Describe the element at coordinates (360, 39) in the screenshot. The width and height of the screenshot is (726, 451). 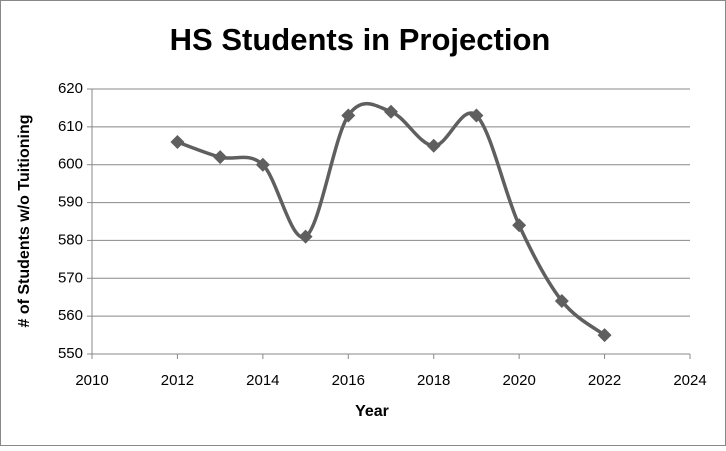
I see `chart-title: HS Students in Projection` at that location.